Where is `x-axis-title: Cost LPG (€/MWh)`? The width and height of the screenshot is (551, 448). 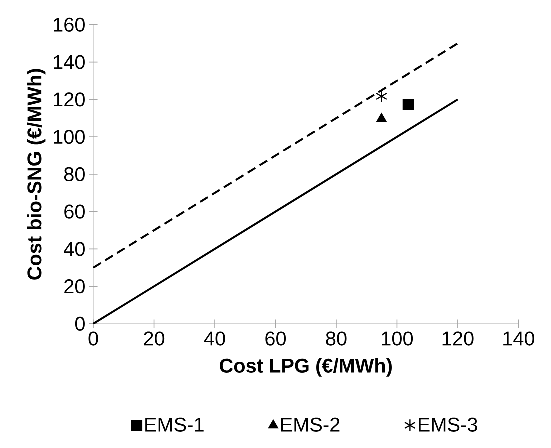 x-axis-title: Cost LPG (€/MWh) is located at coordinates (306, 368).